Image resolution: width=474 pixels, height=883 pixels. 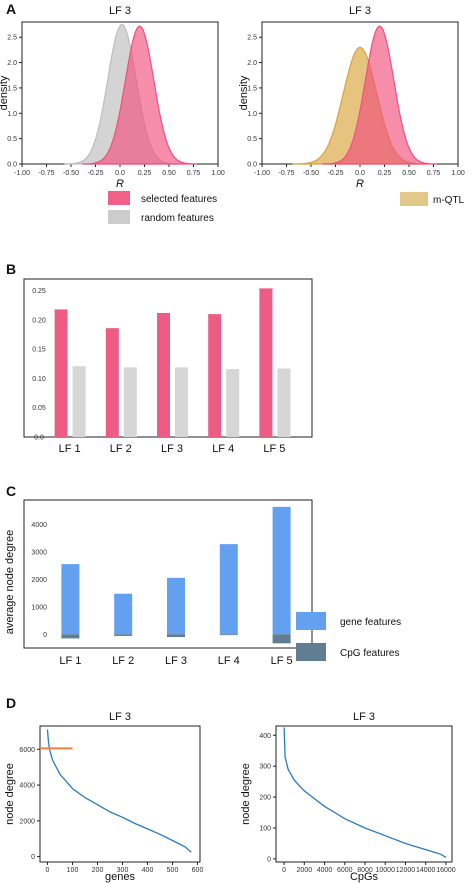 I want to click on x-tick-label: 0.50, so click(x=169, y=173).